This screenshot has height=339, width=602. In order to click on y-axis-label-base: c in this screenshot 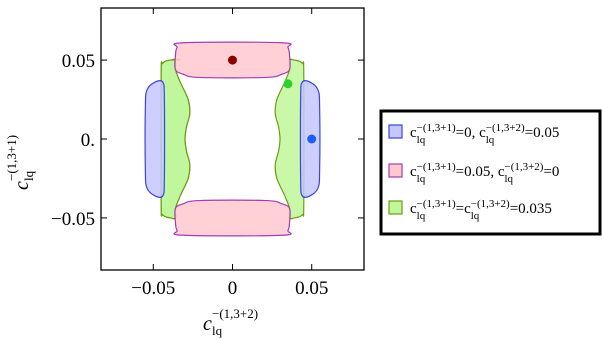, I will do `click(22, 185)`.